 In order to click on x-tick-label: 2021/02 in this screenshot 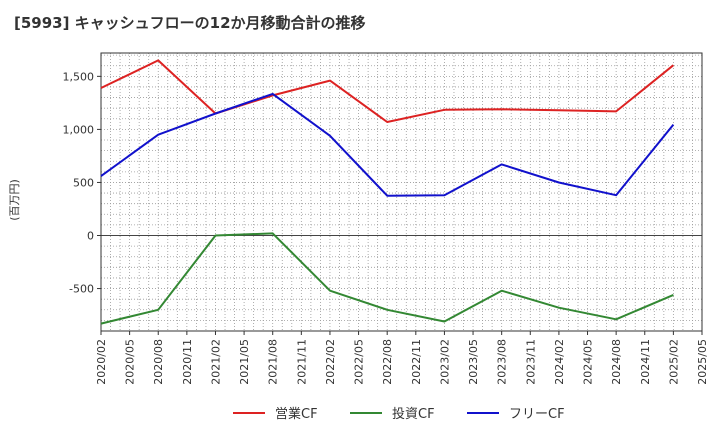, I will do `click(215, 362)`.